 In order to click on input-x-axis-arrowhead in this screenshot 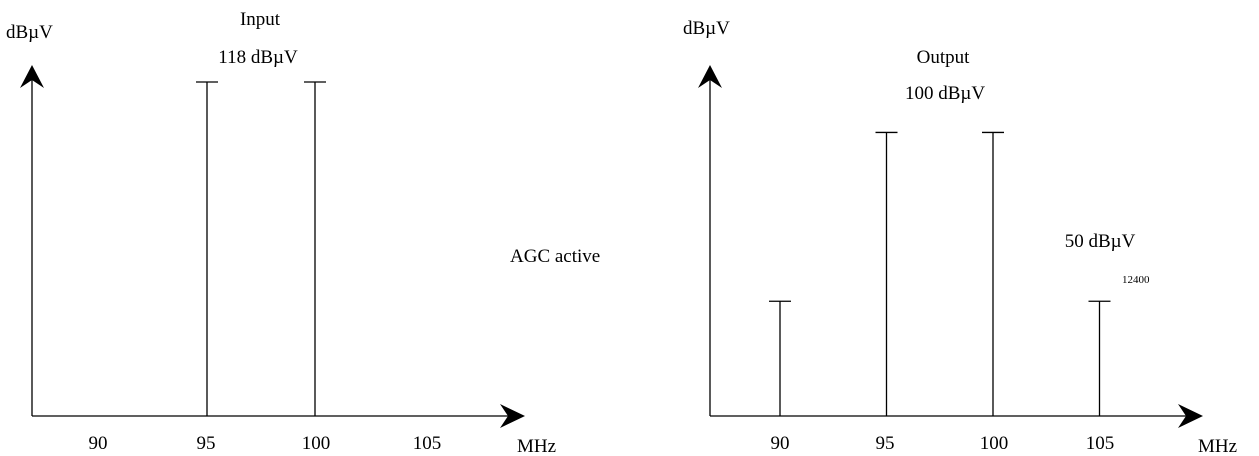, I will do `click(512, 416)`.